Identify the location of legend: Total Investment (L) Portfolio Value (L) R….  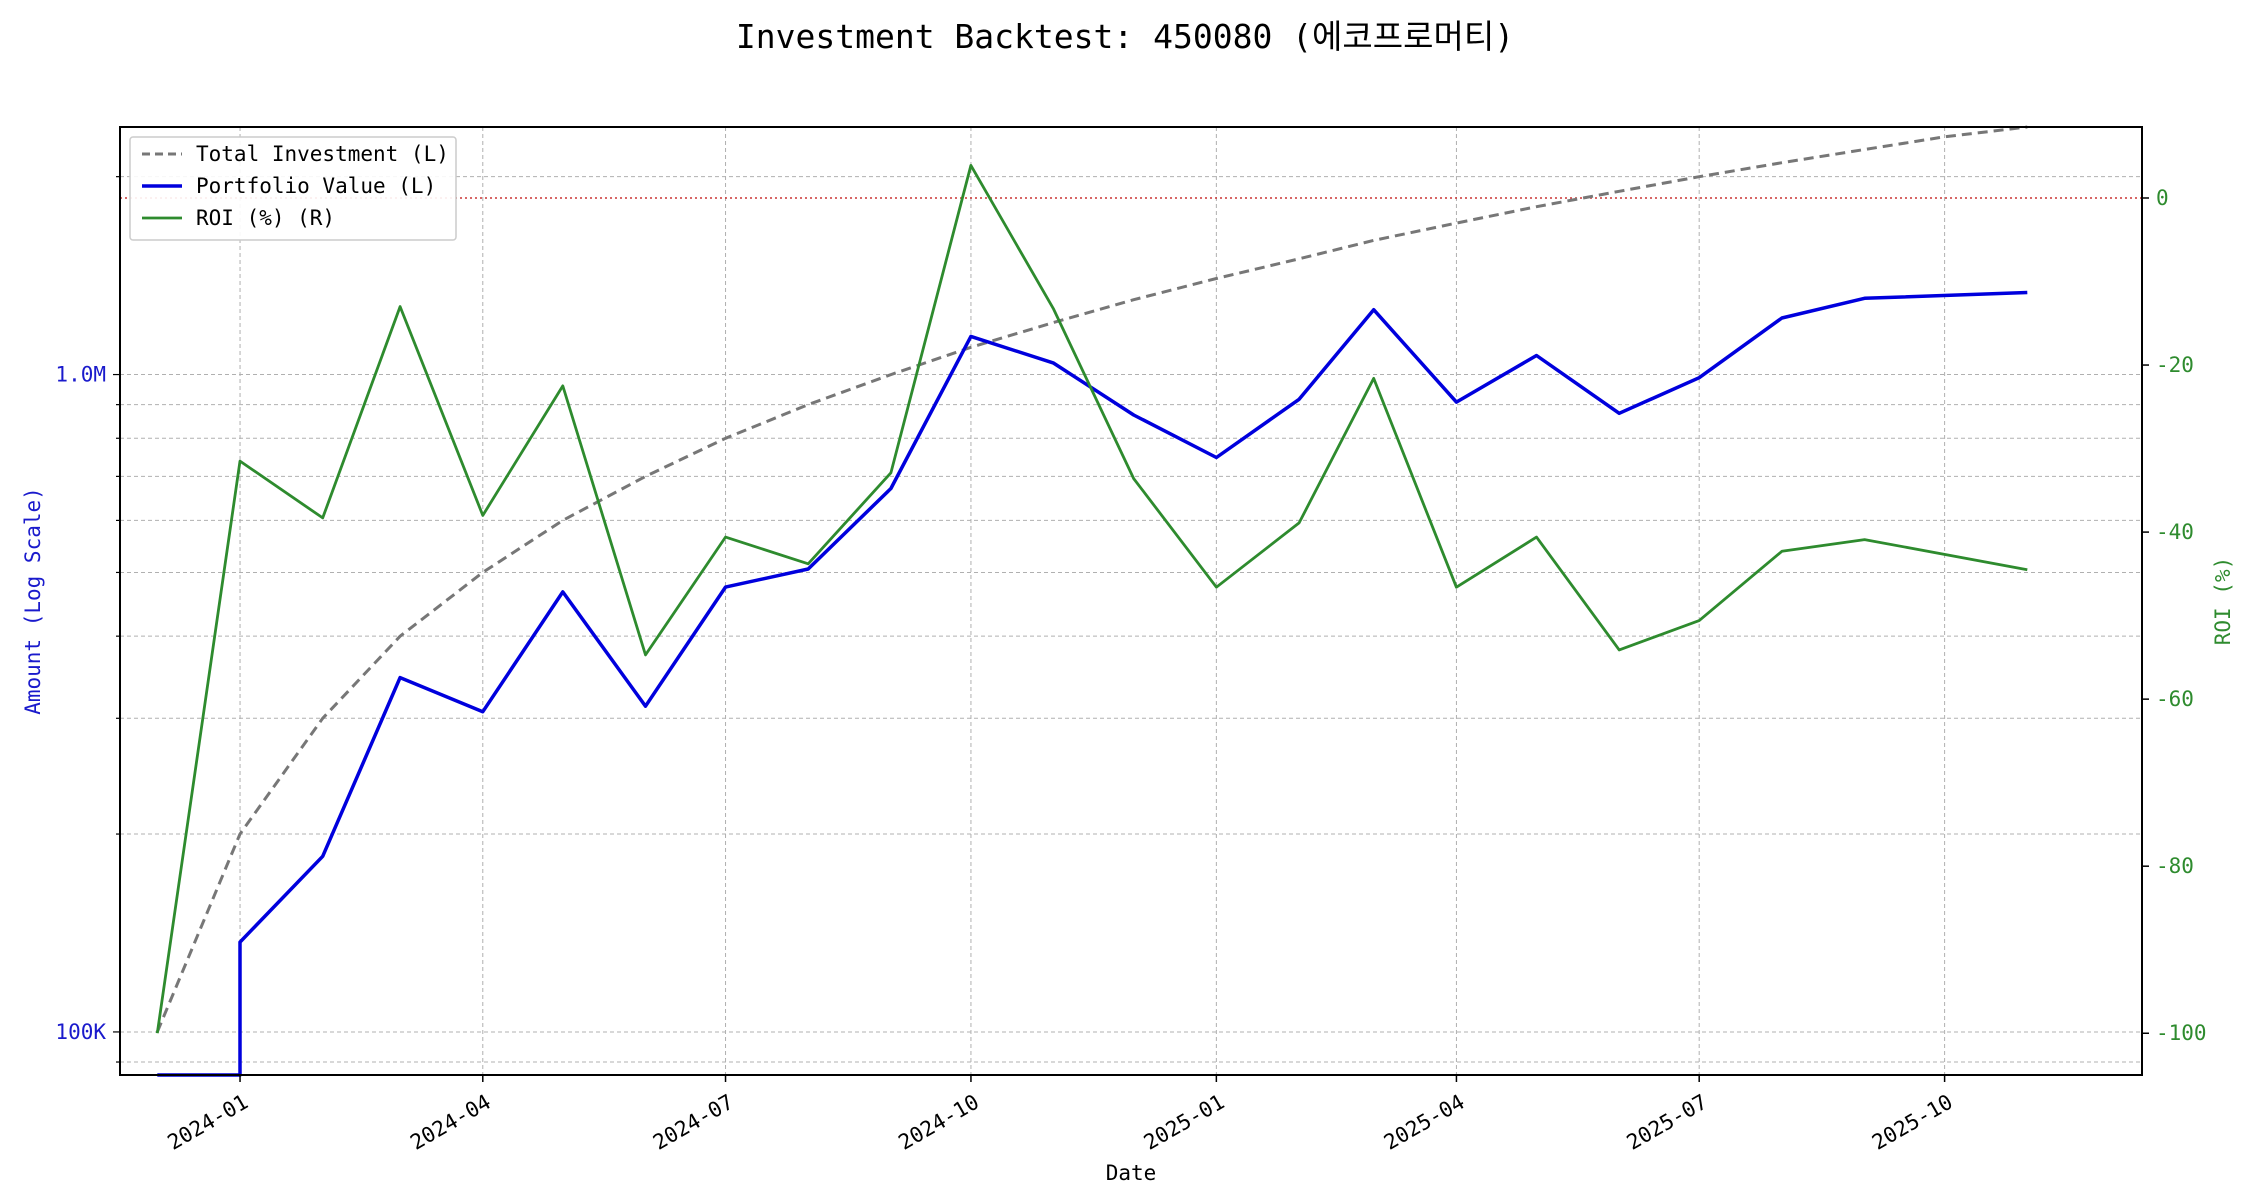
(293, 188).